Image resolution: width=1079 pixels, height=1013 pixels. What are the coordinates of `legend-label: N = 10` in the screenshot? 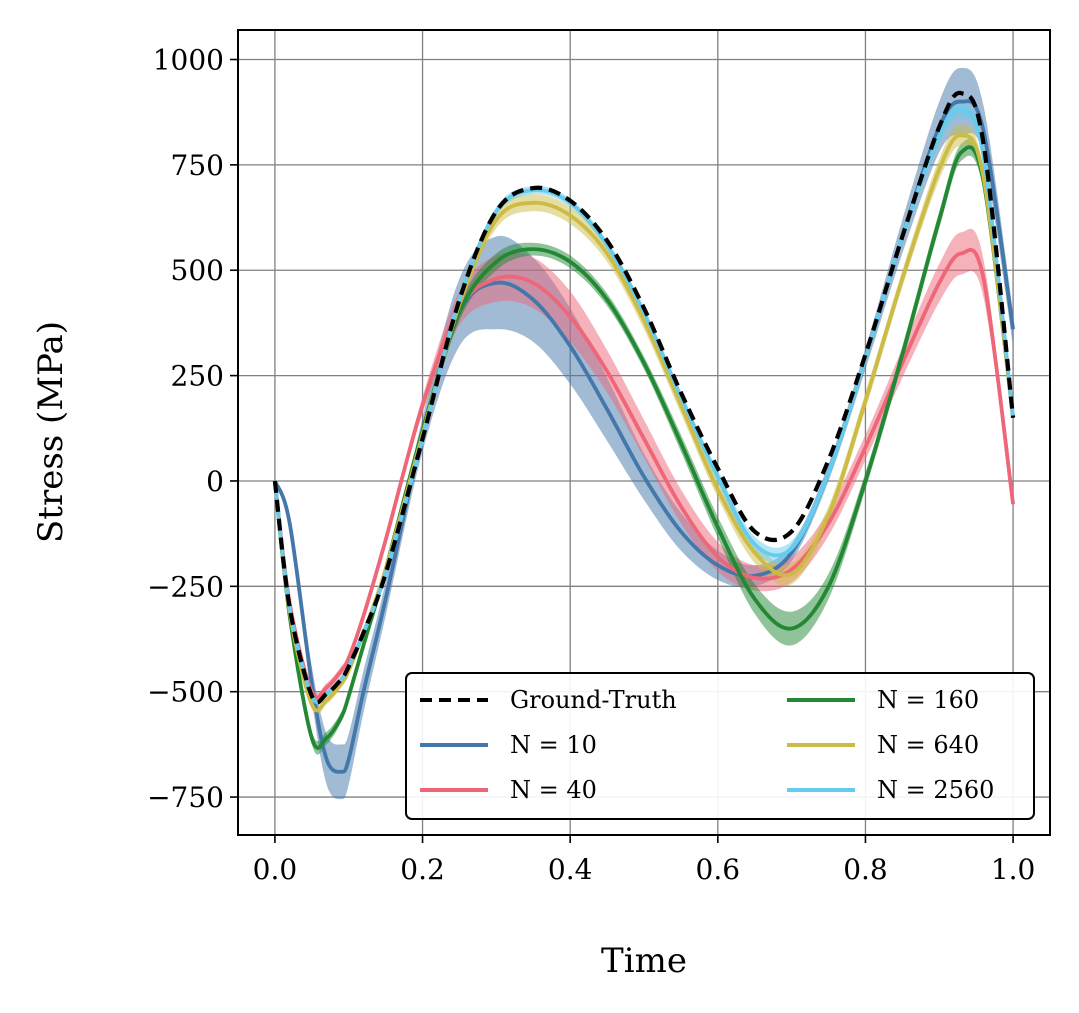 It's located at (553, 745).